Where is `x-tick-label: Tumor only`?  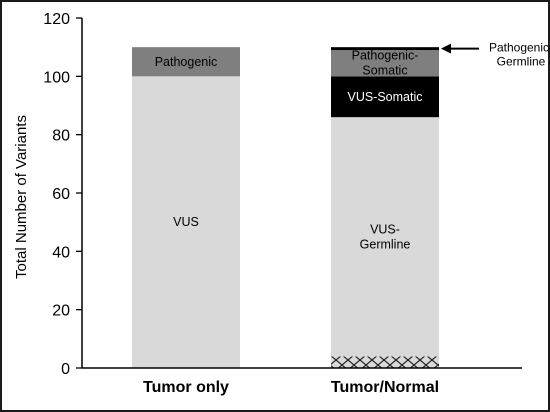
x-tick-label: Tumor only is located at coordinates (186, 387).